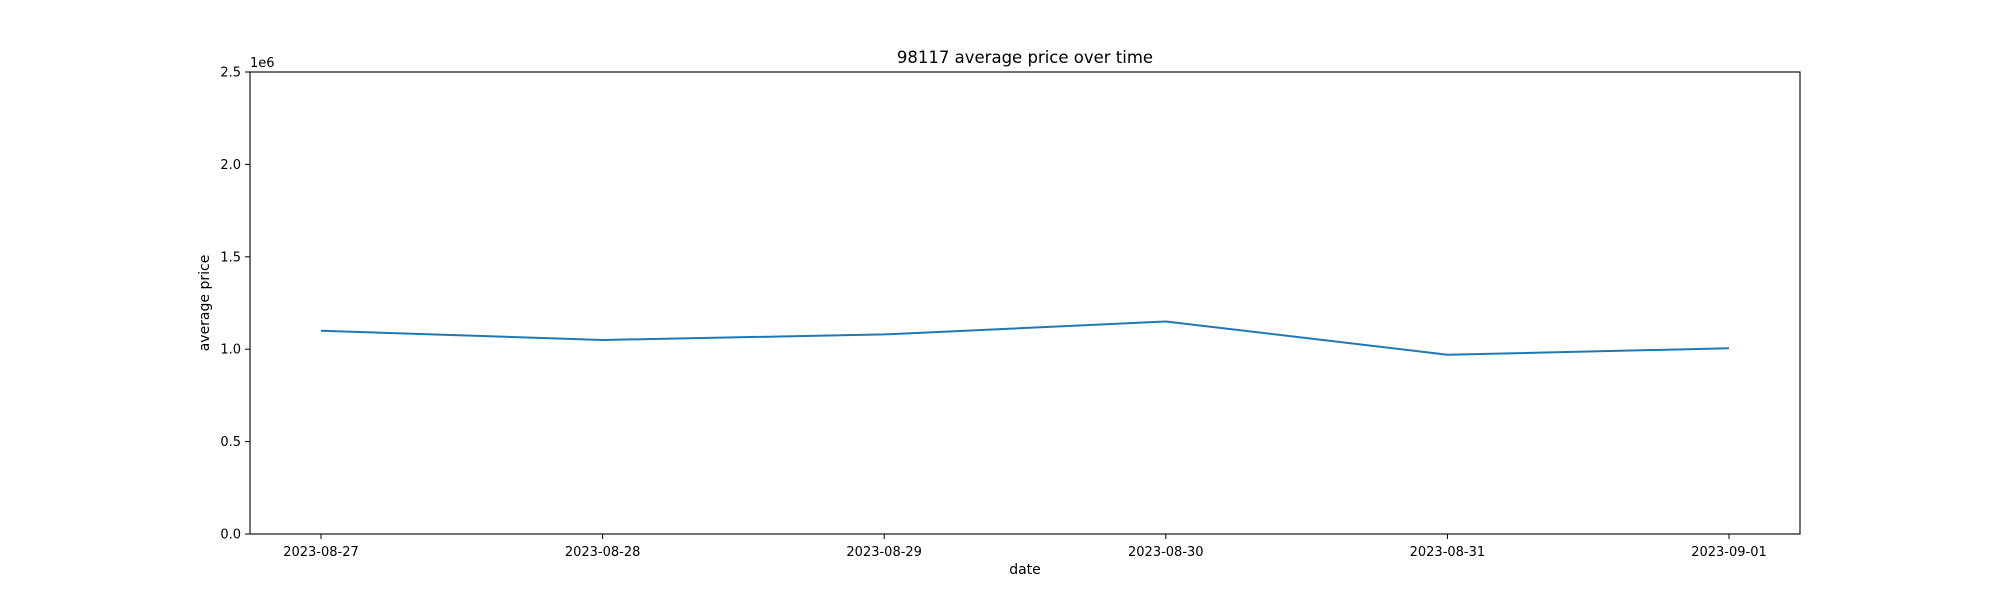 Image resolution: width=2000 pixels, height=600 pixels. I want to click on y-tick-label: 1.5, so click(230, 257).